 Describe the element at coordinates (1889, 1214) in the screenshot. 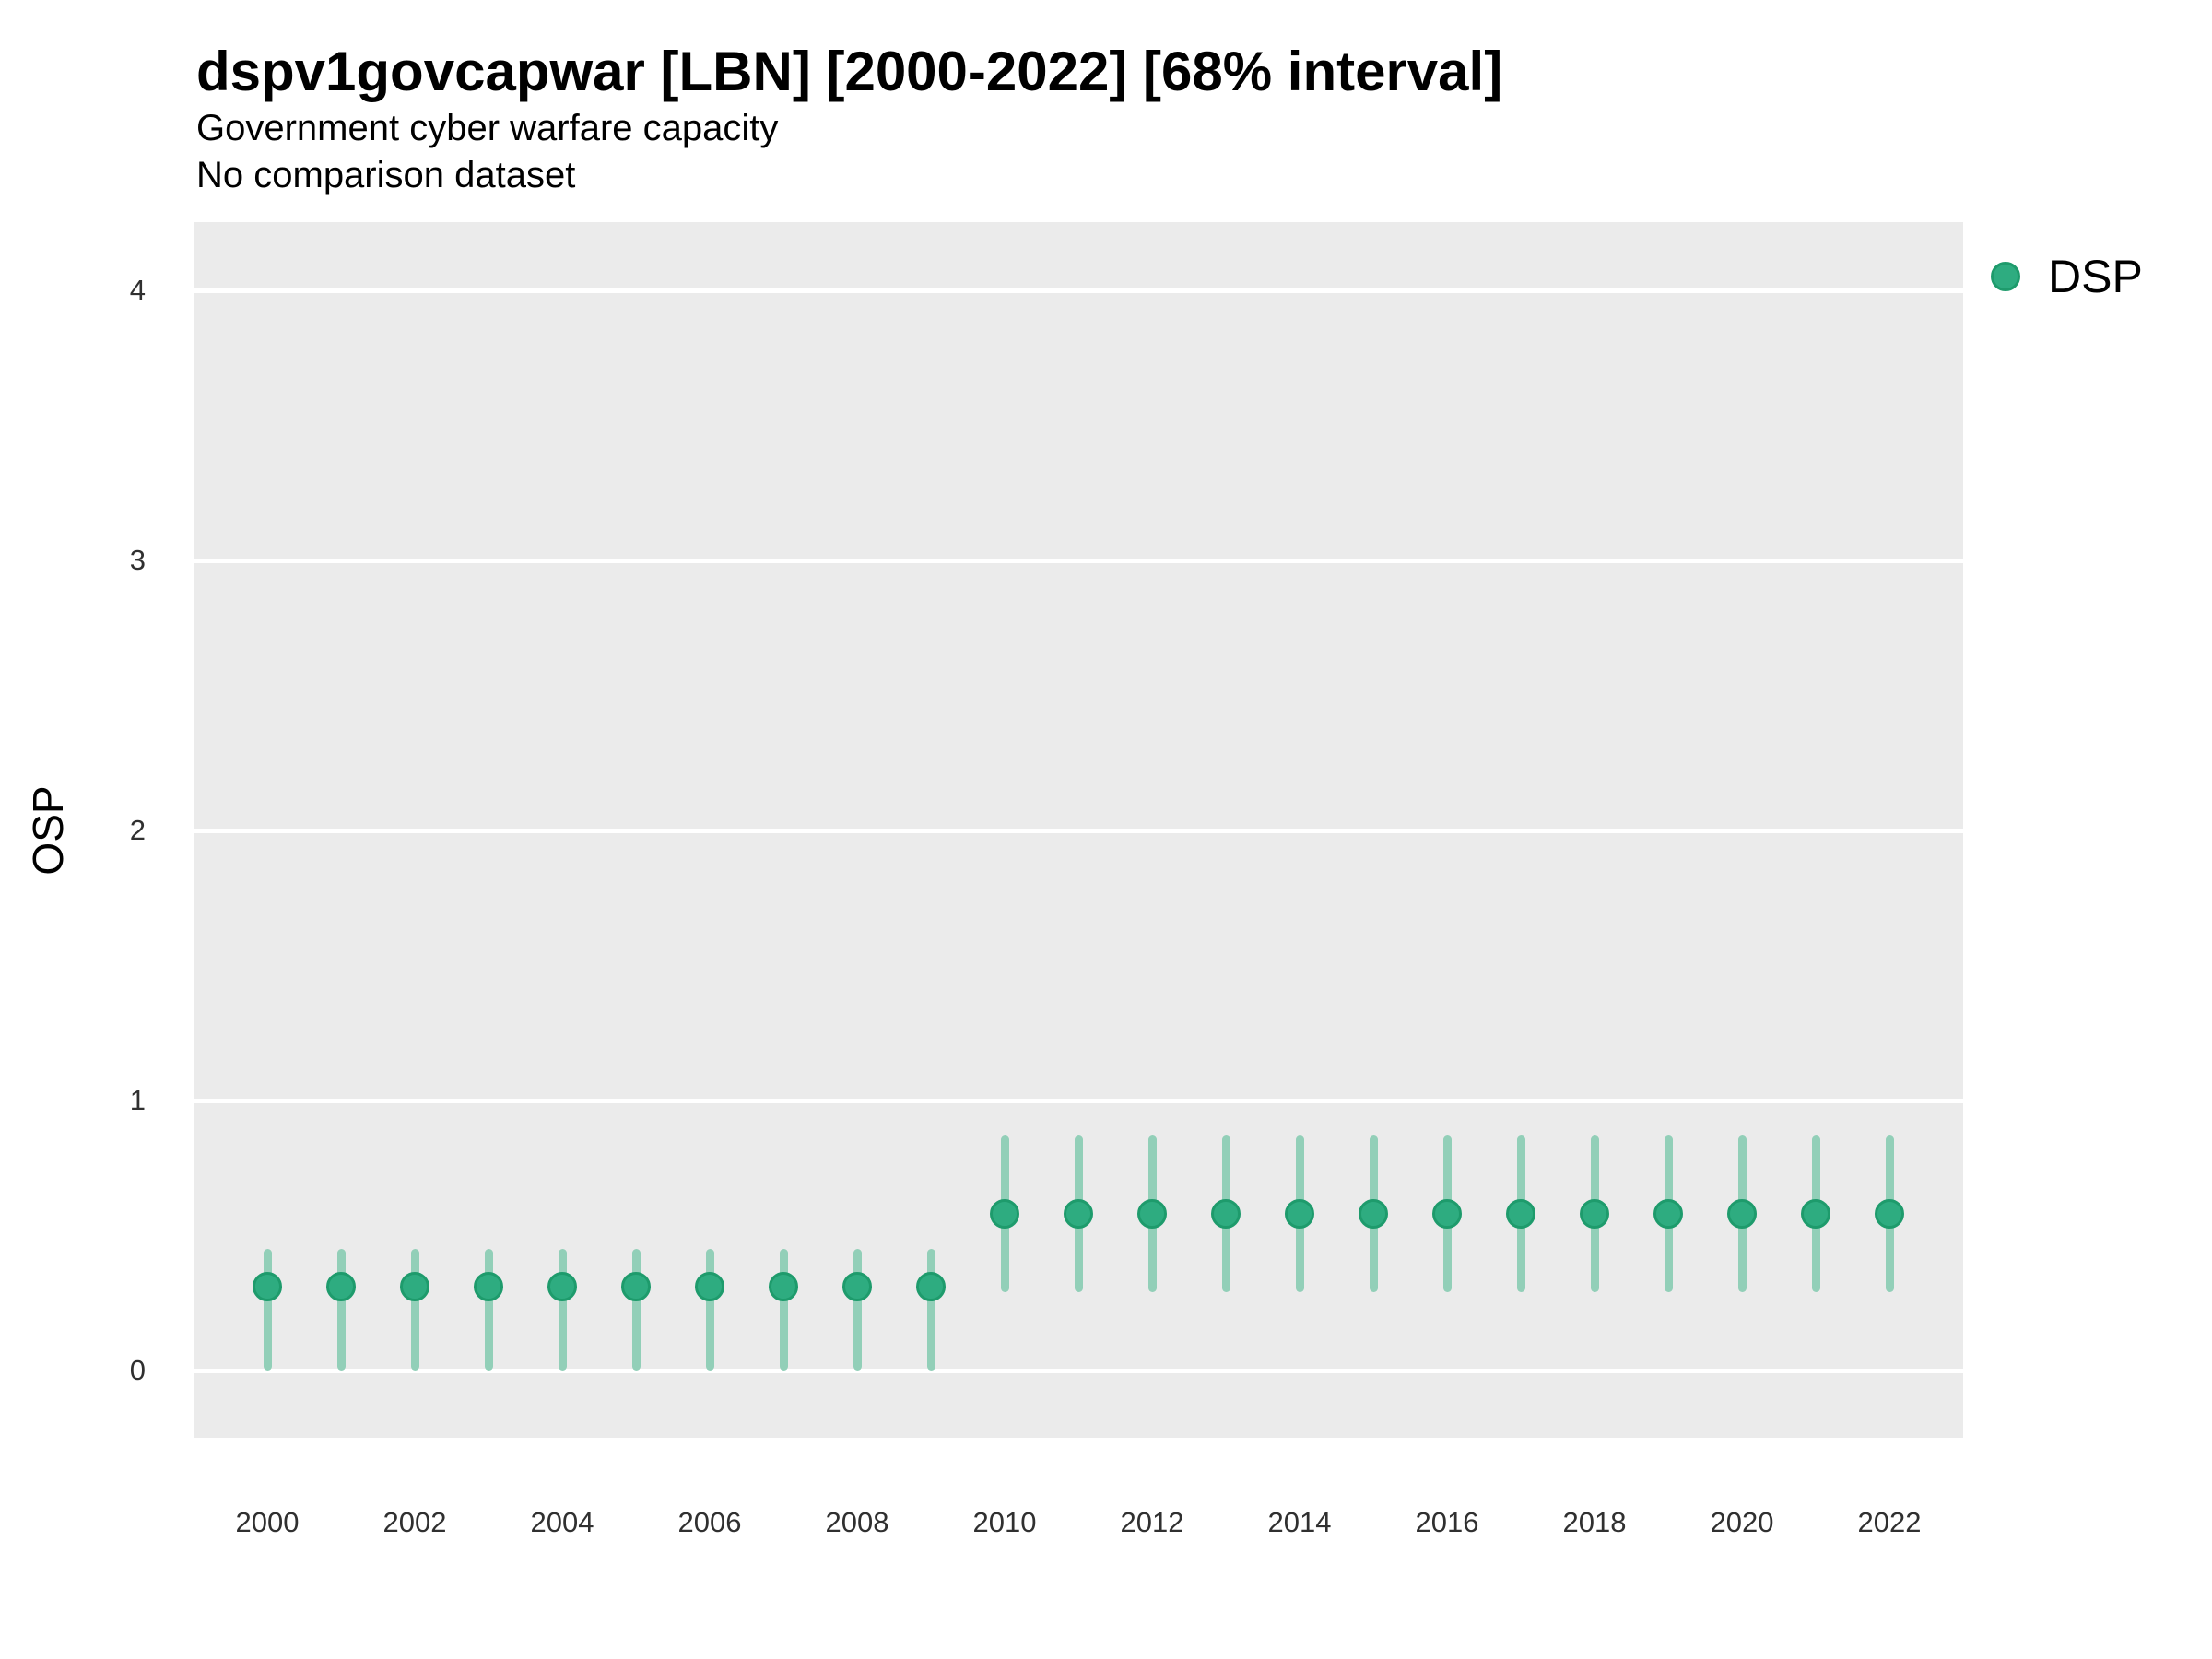

I see `data-point-2022` at that location.